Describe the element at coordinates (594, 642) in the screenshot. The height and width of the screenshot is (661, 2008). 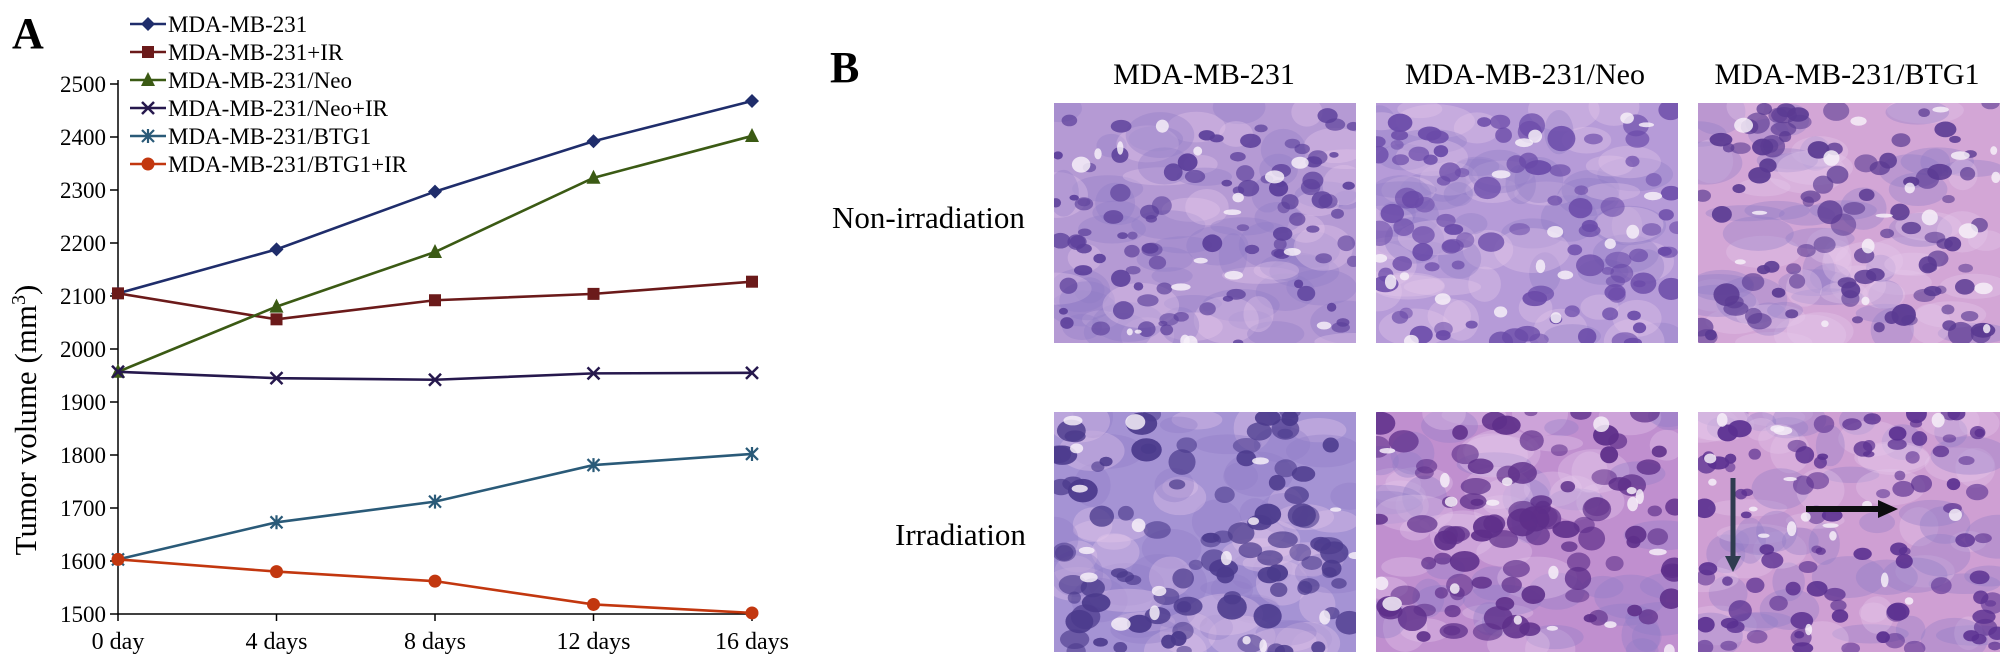
I see `x-tick-label: 12 days` at that location.